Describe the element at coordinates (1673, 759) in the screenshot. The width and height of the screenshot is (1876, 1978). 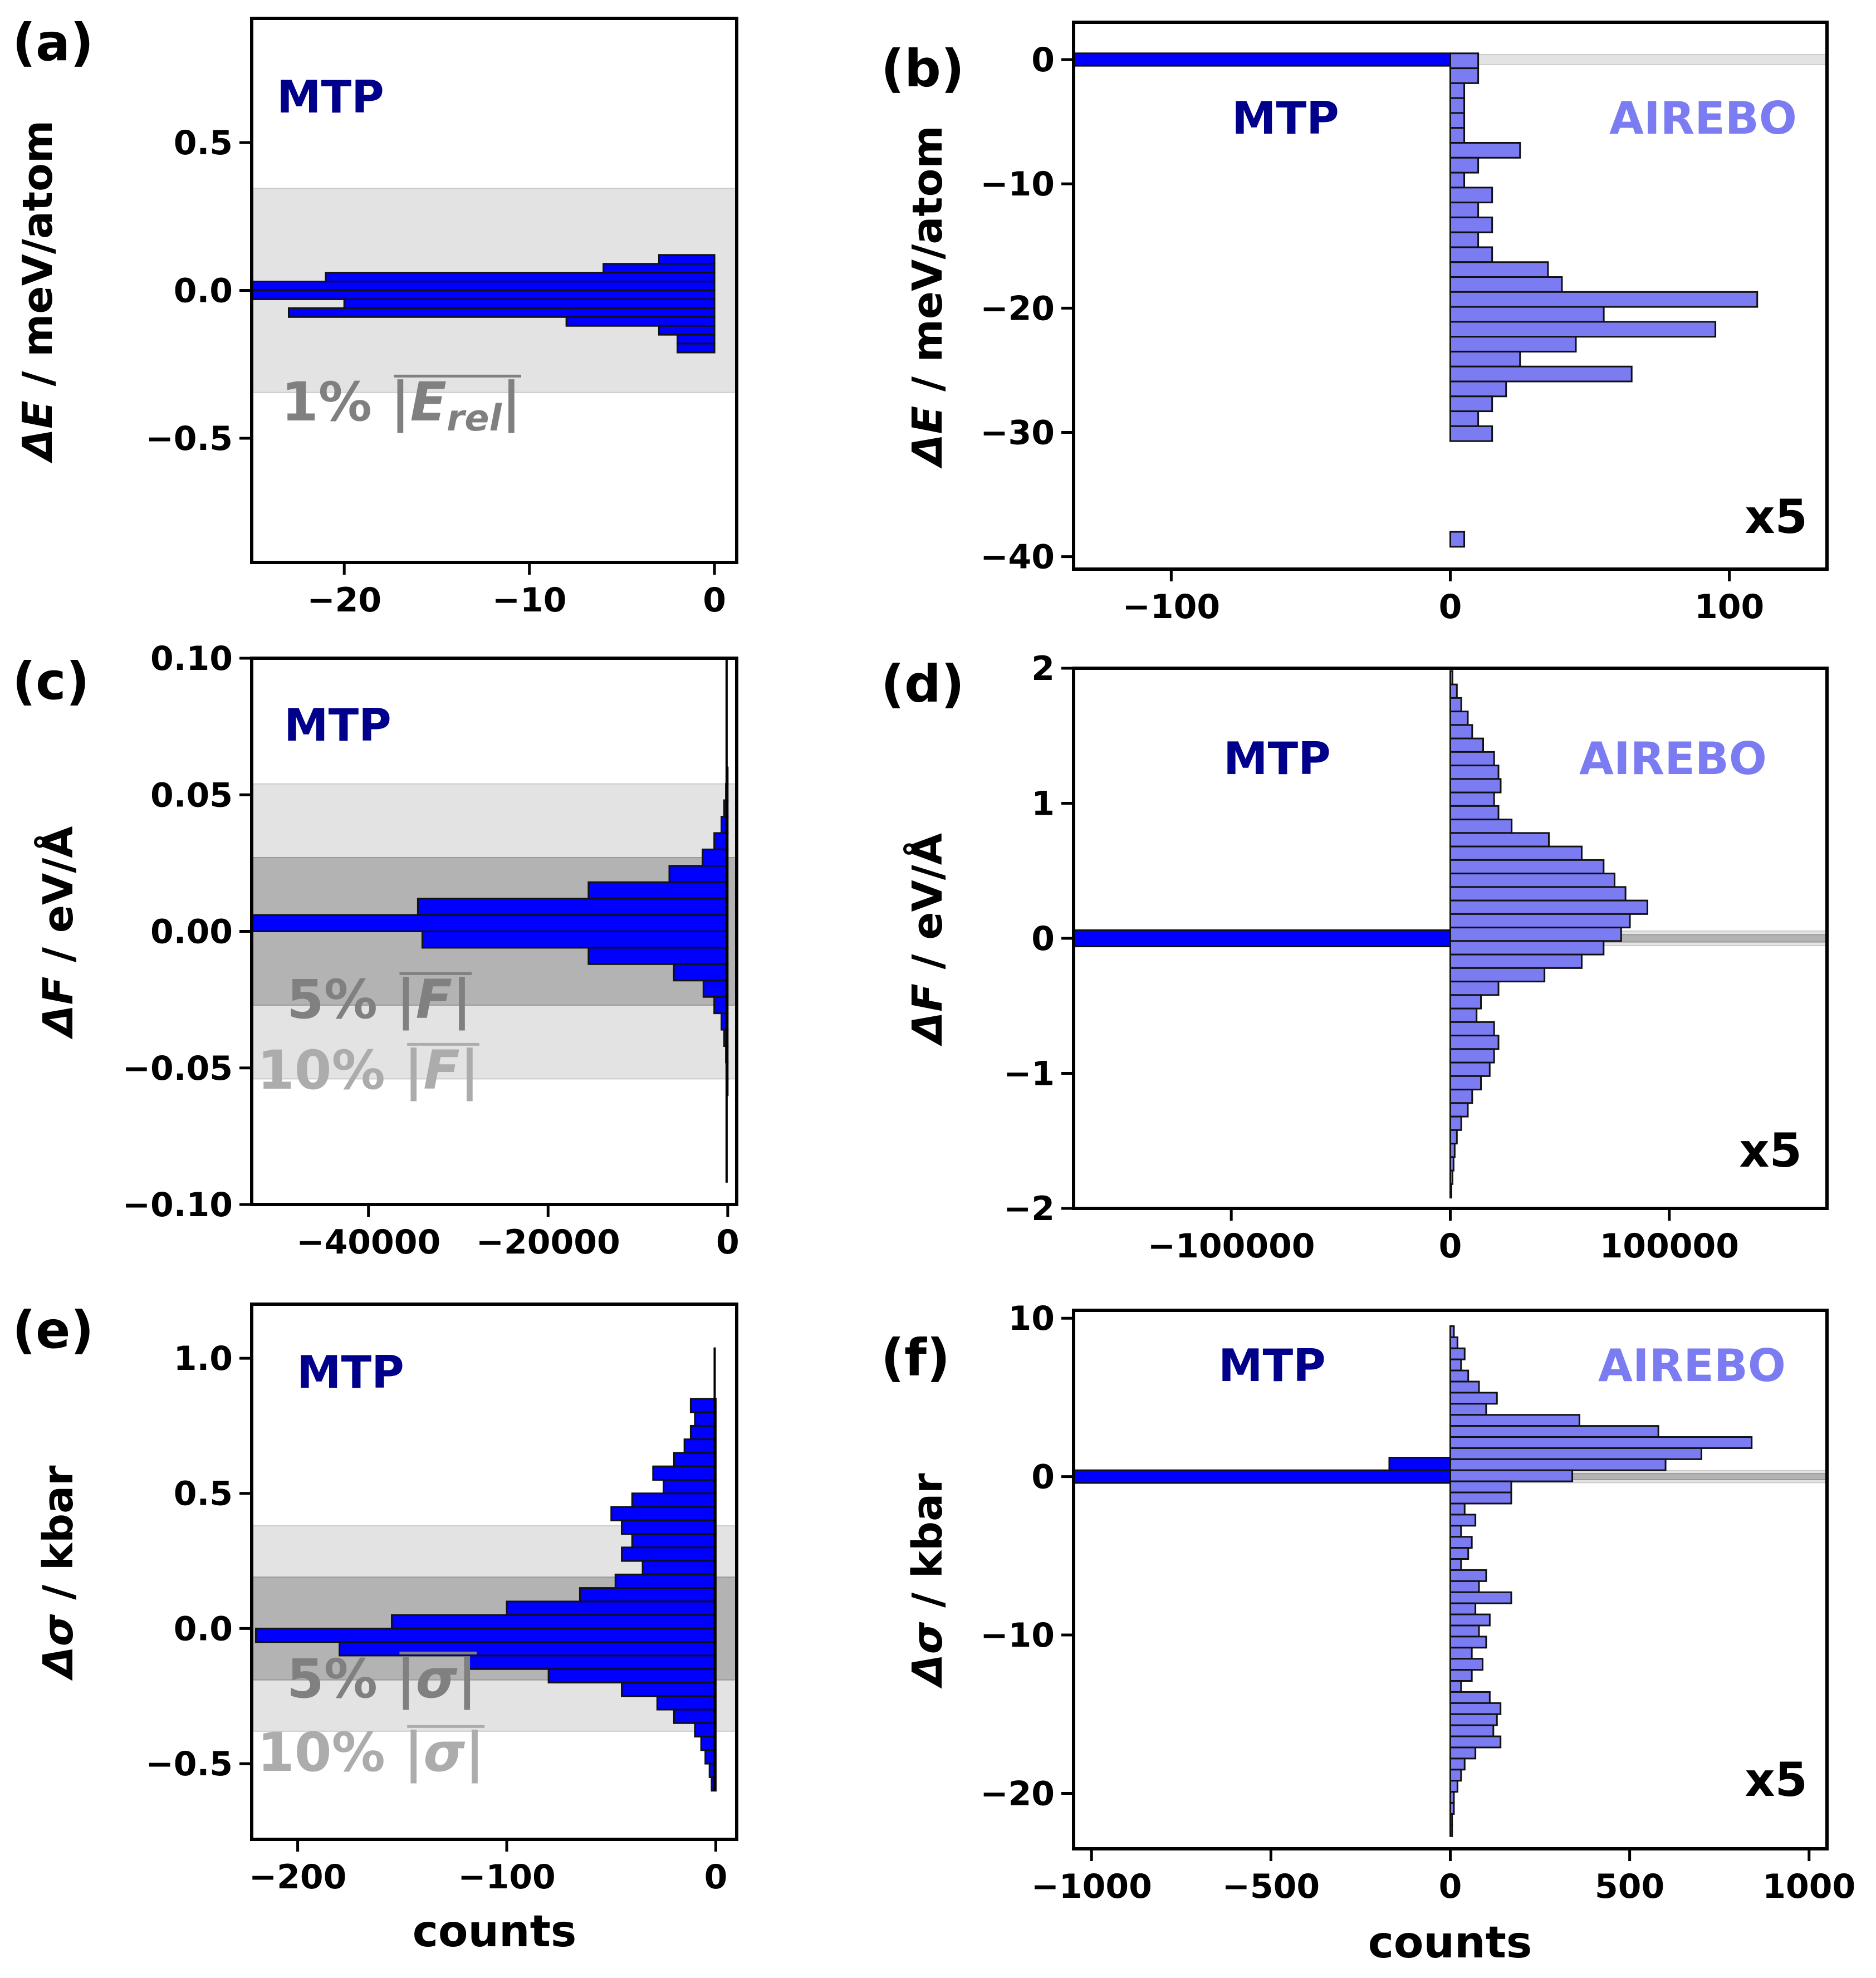
I see `series-label-airebo: AIREBO` at that location.